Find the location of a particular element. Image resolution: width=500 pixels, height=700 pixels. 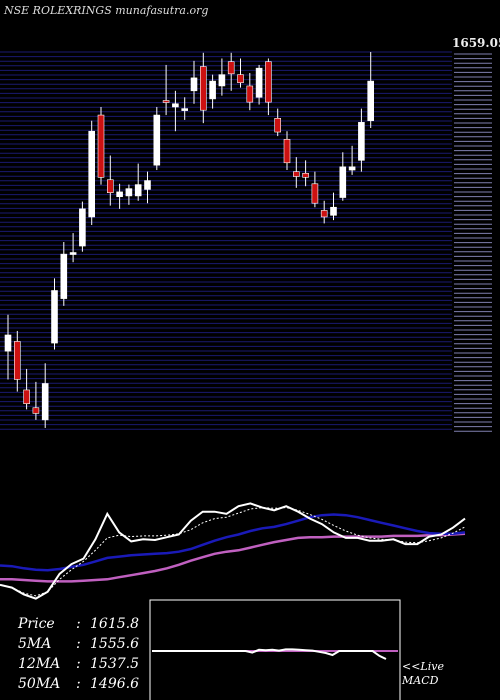

ma12-row: 12MA : 1537.5 is located at coordinates (78, 664).